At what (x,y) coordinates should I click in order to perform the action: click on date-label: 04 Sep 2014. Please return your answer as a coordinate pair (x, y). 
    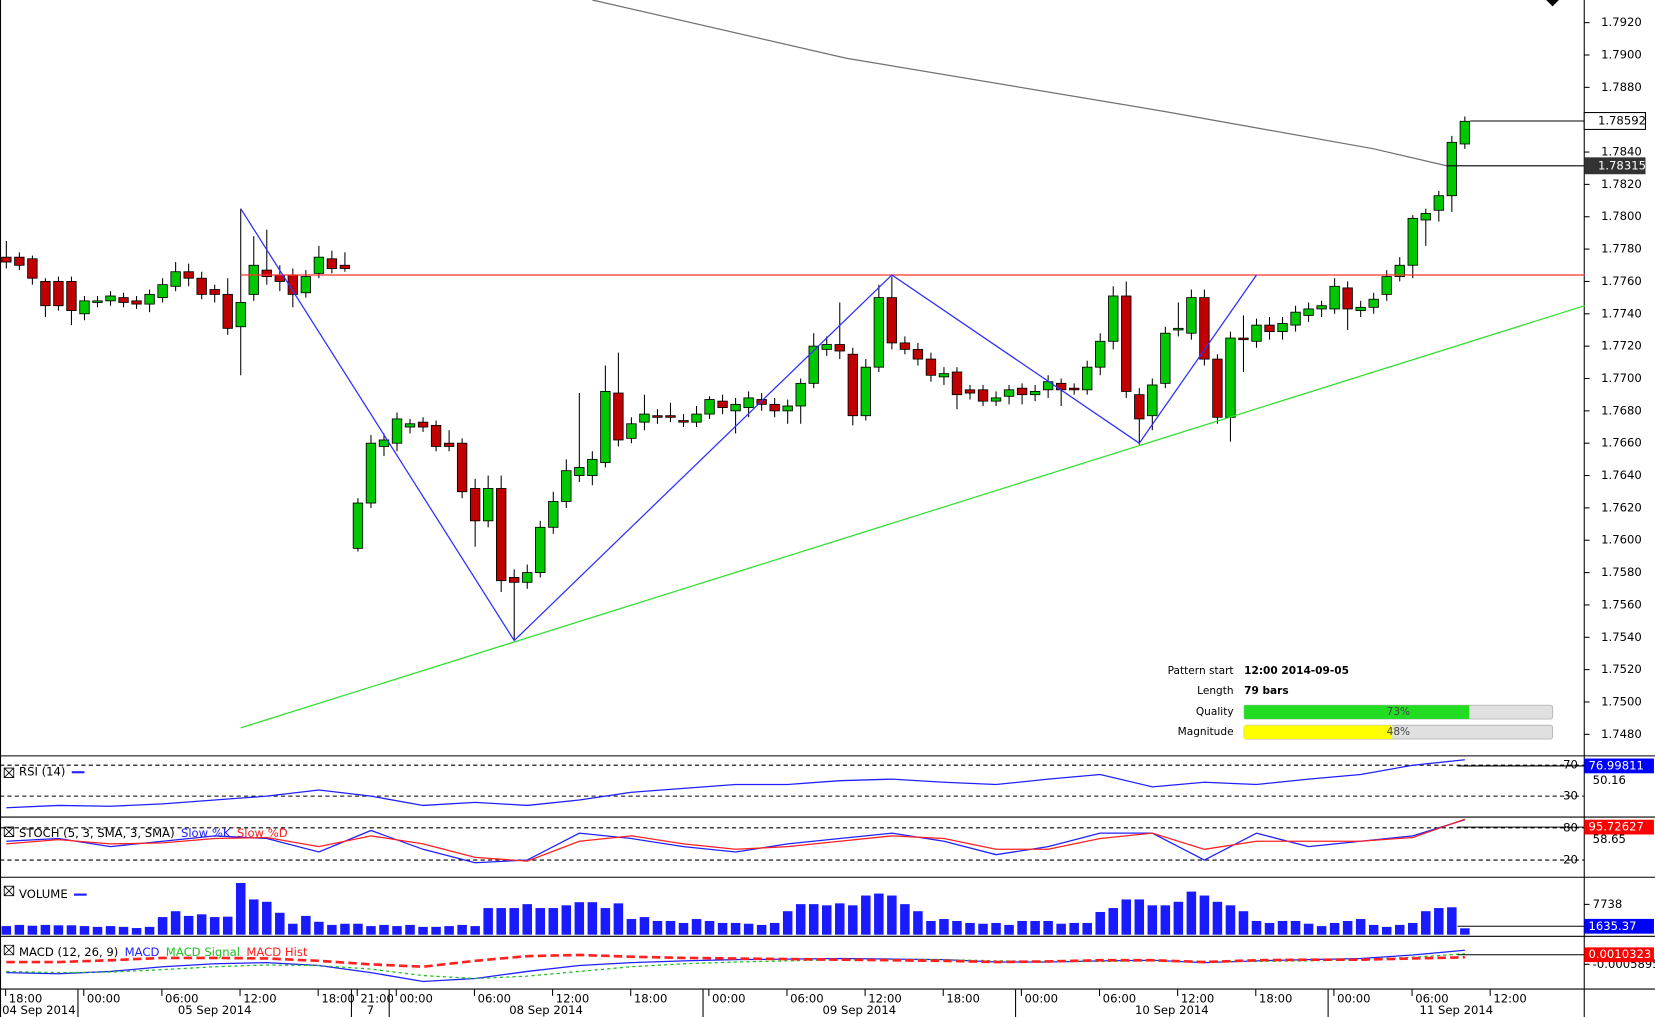
    Looking at the image, I should click on (39, 1010).